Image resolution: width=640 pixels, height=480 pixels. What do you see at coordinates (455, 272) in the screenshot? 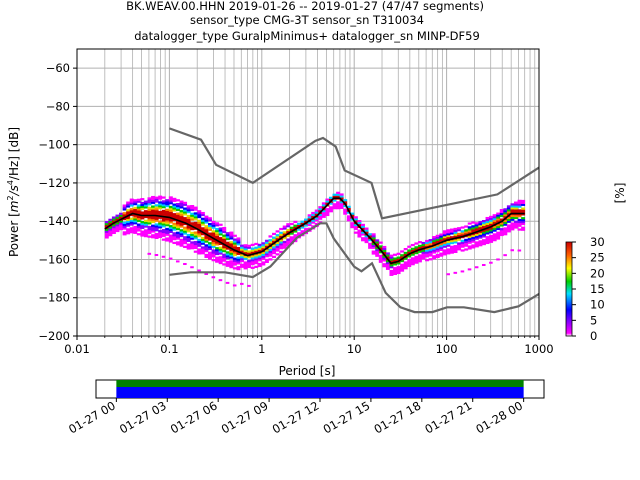
I see `psd-outlier-cell` at bounding box center [455, 272].